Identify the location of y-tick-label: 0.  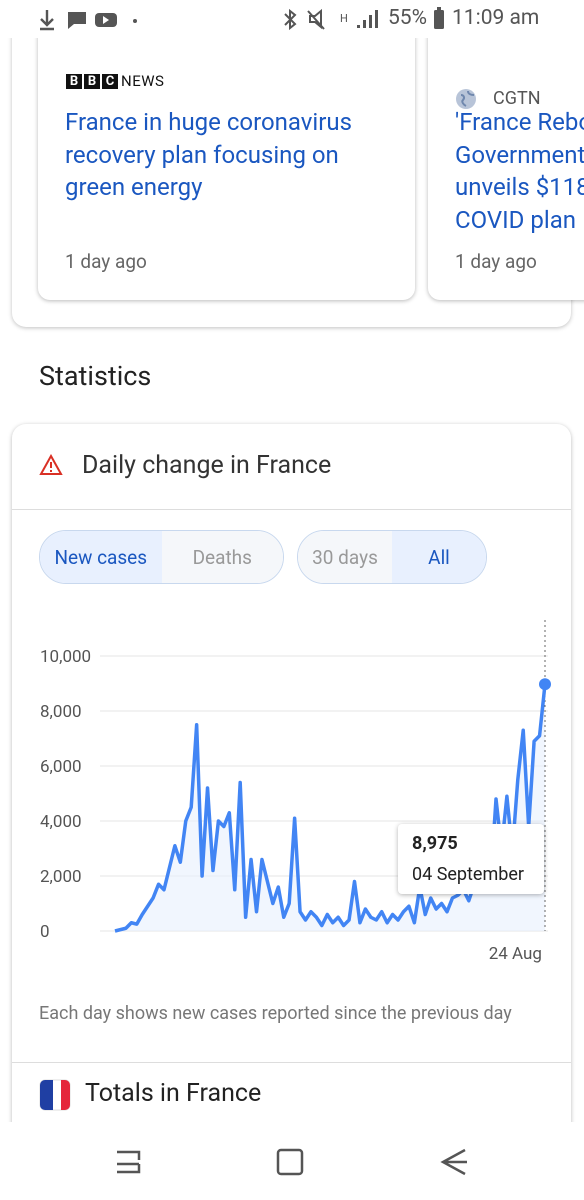
(45, 932).